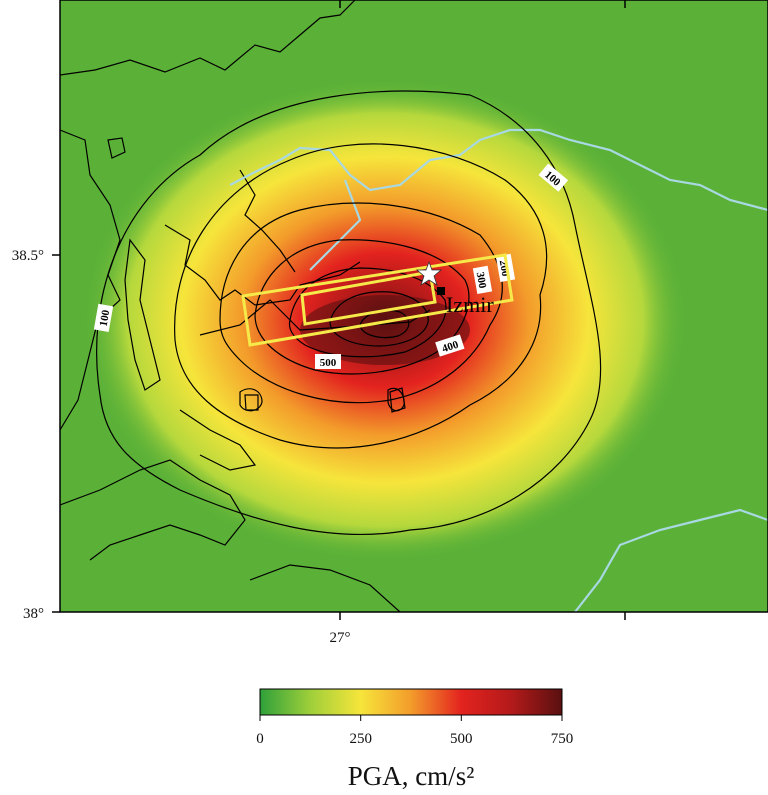 This screenshot has height=795, width=768. I want to click on colorbar-tick-250: 250, so click(360, 739).